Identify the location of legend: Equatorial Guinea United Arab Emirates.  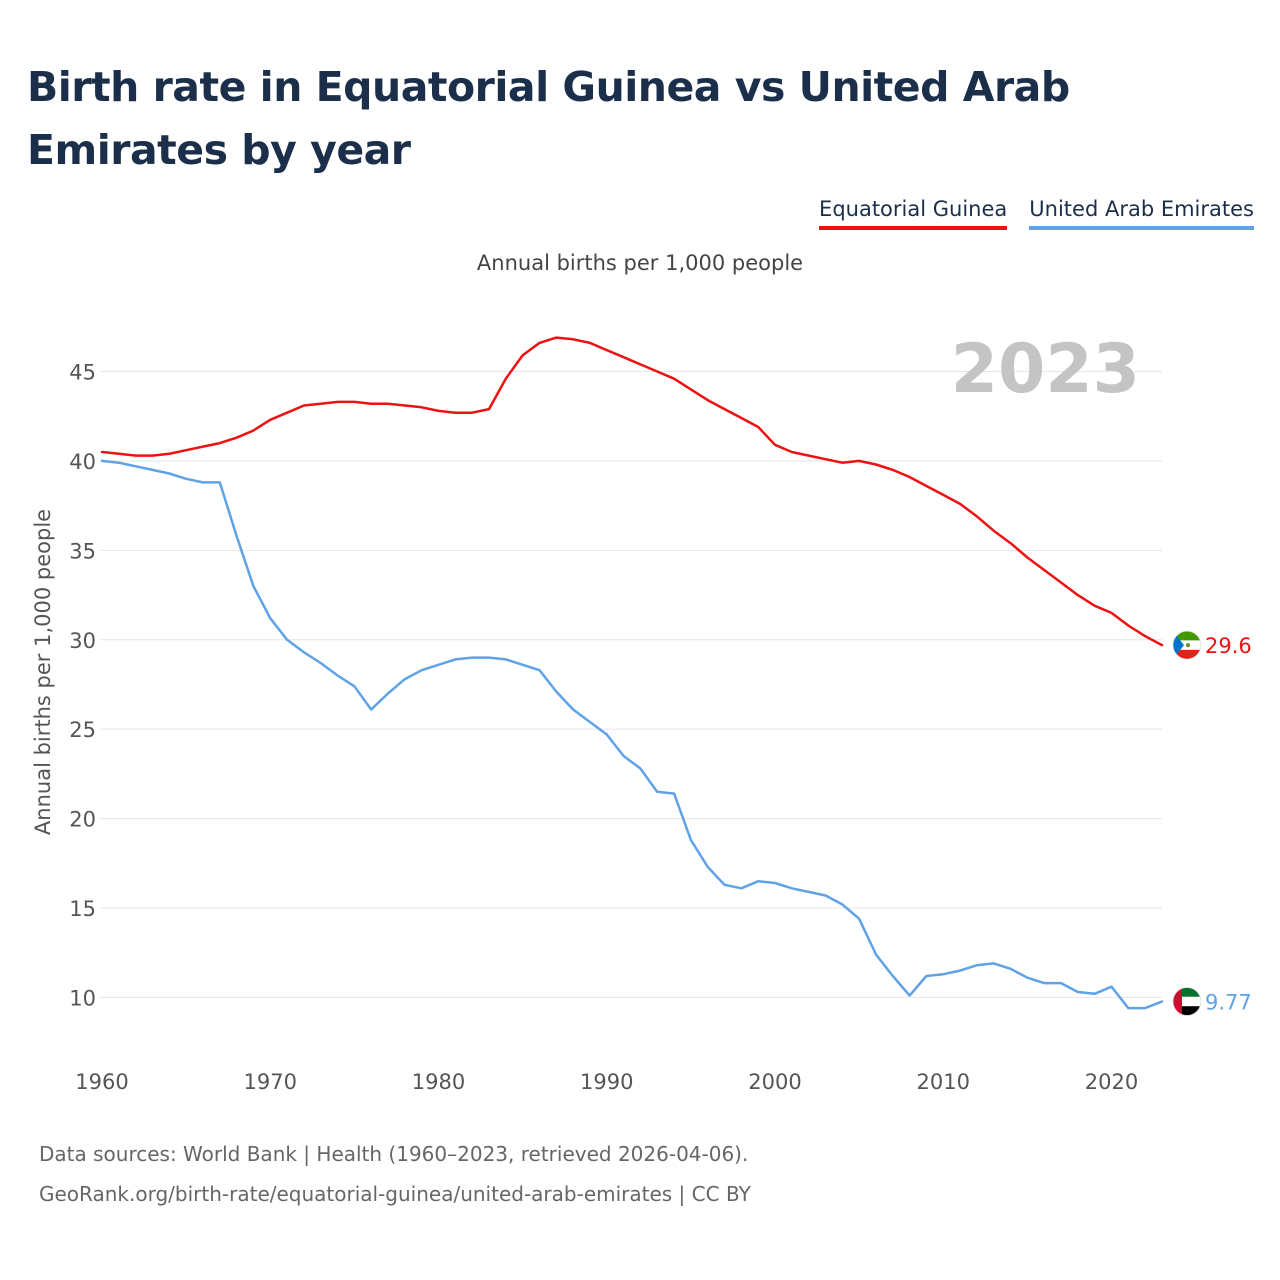
(1036, 213).